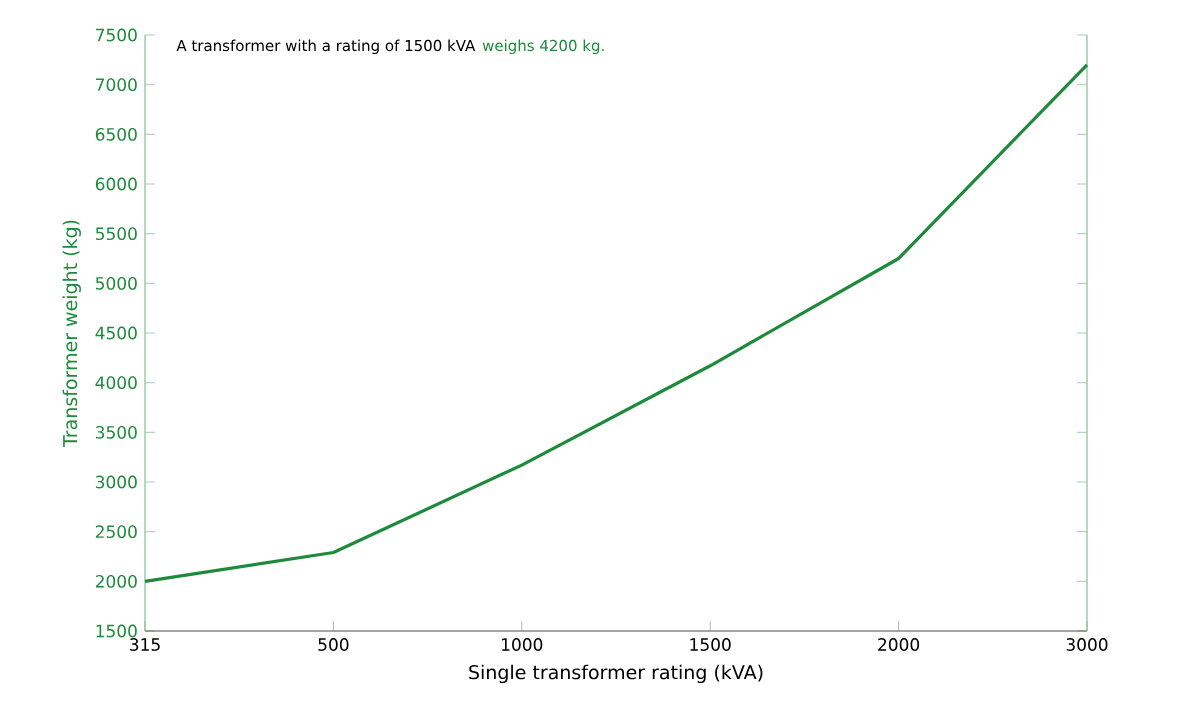 The height and width of the screenshot is (713, 1200). I want to click on x-tick-label: 500, so click(333, 644).